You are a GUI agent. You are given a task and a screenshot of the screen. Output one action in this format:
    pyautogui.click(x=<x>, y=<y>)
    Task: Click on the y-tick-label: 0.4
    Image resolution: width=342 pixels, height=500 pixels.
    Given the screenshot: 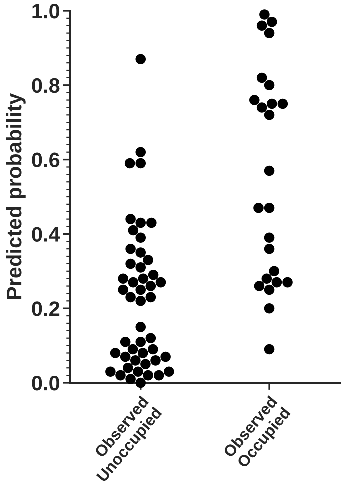 What is the action you would take?
    pyautogui.click(x=46, y=234)
    